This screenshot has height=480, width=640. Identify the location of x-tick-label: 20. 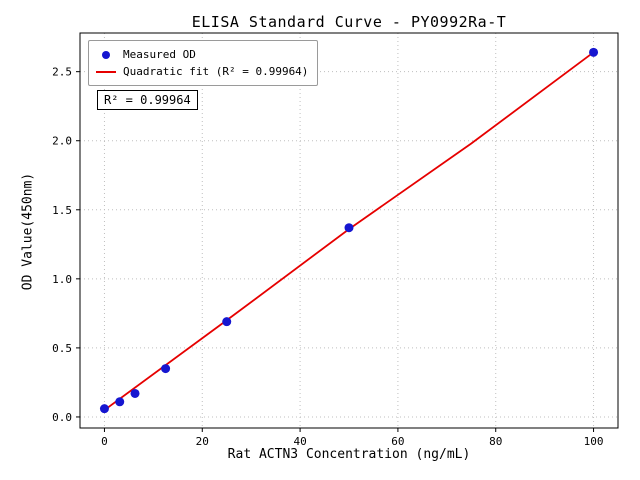
(202, 441).